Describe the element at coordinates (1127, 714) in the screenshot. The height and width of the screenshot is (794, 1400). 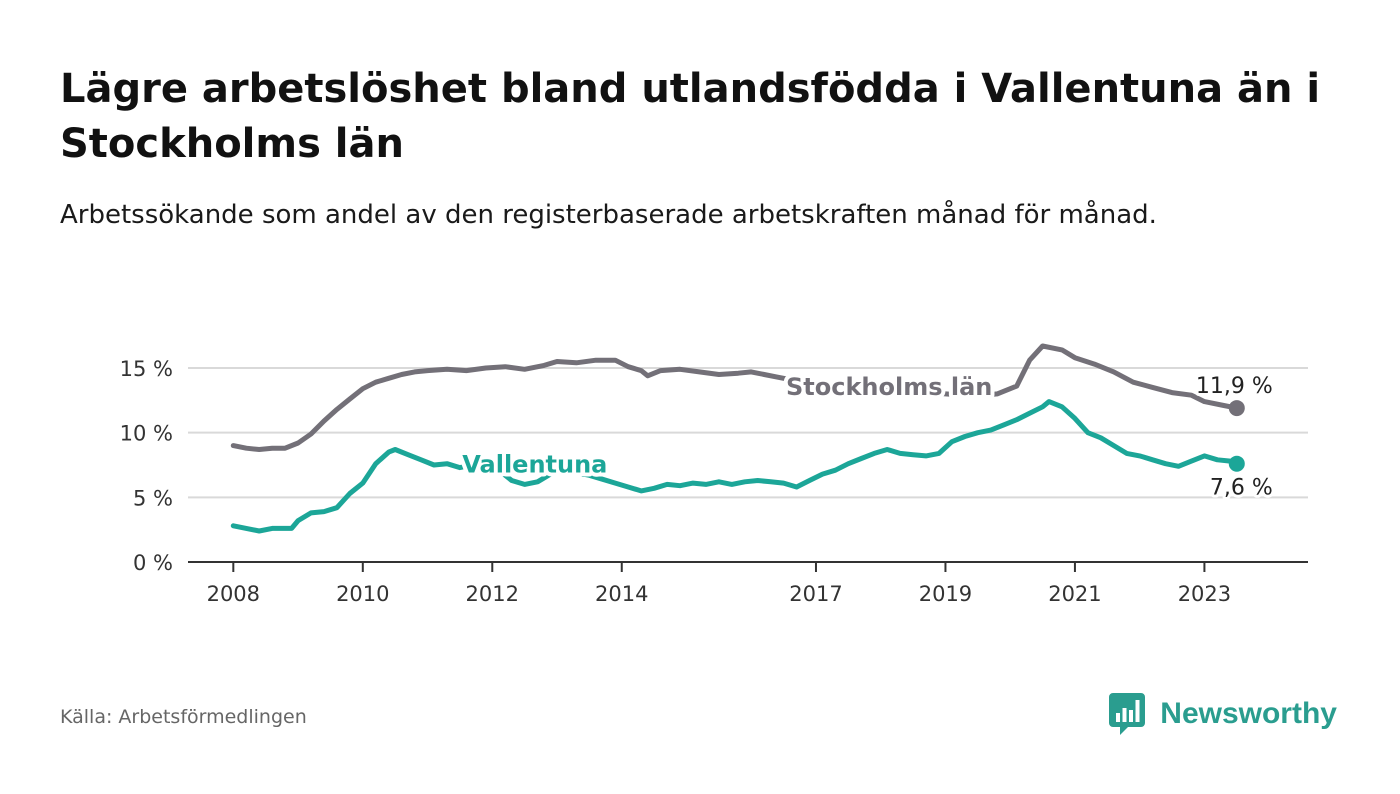
I see `bar-chart-icon` at that location.